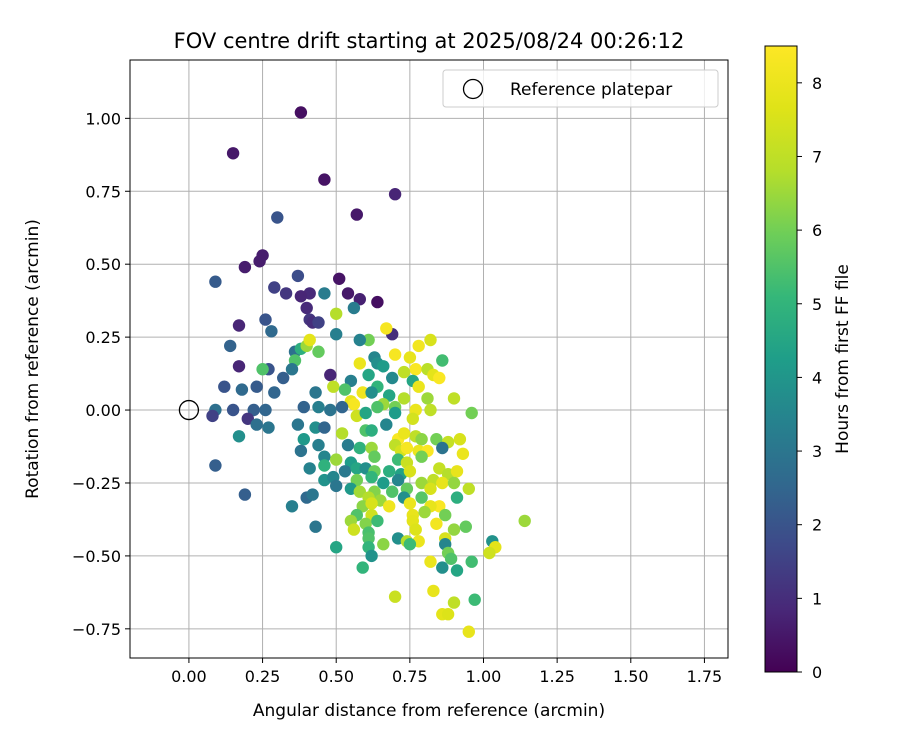 Image resolution: width=900 pixels, height=750 pixels. What do you see at coordinates (103, 191) in the screenshot?
I see `y-tick-label: 0.75` at bounding box center [103, 191].